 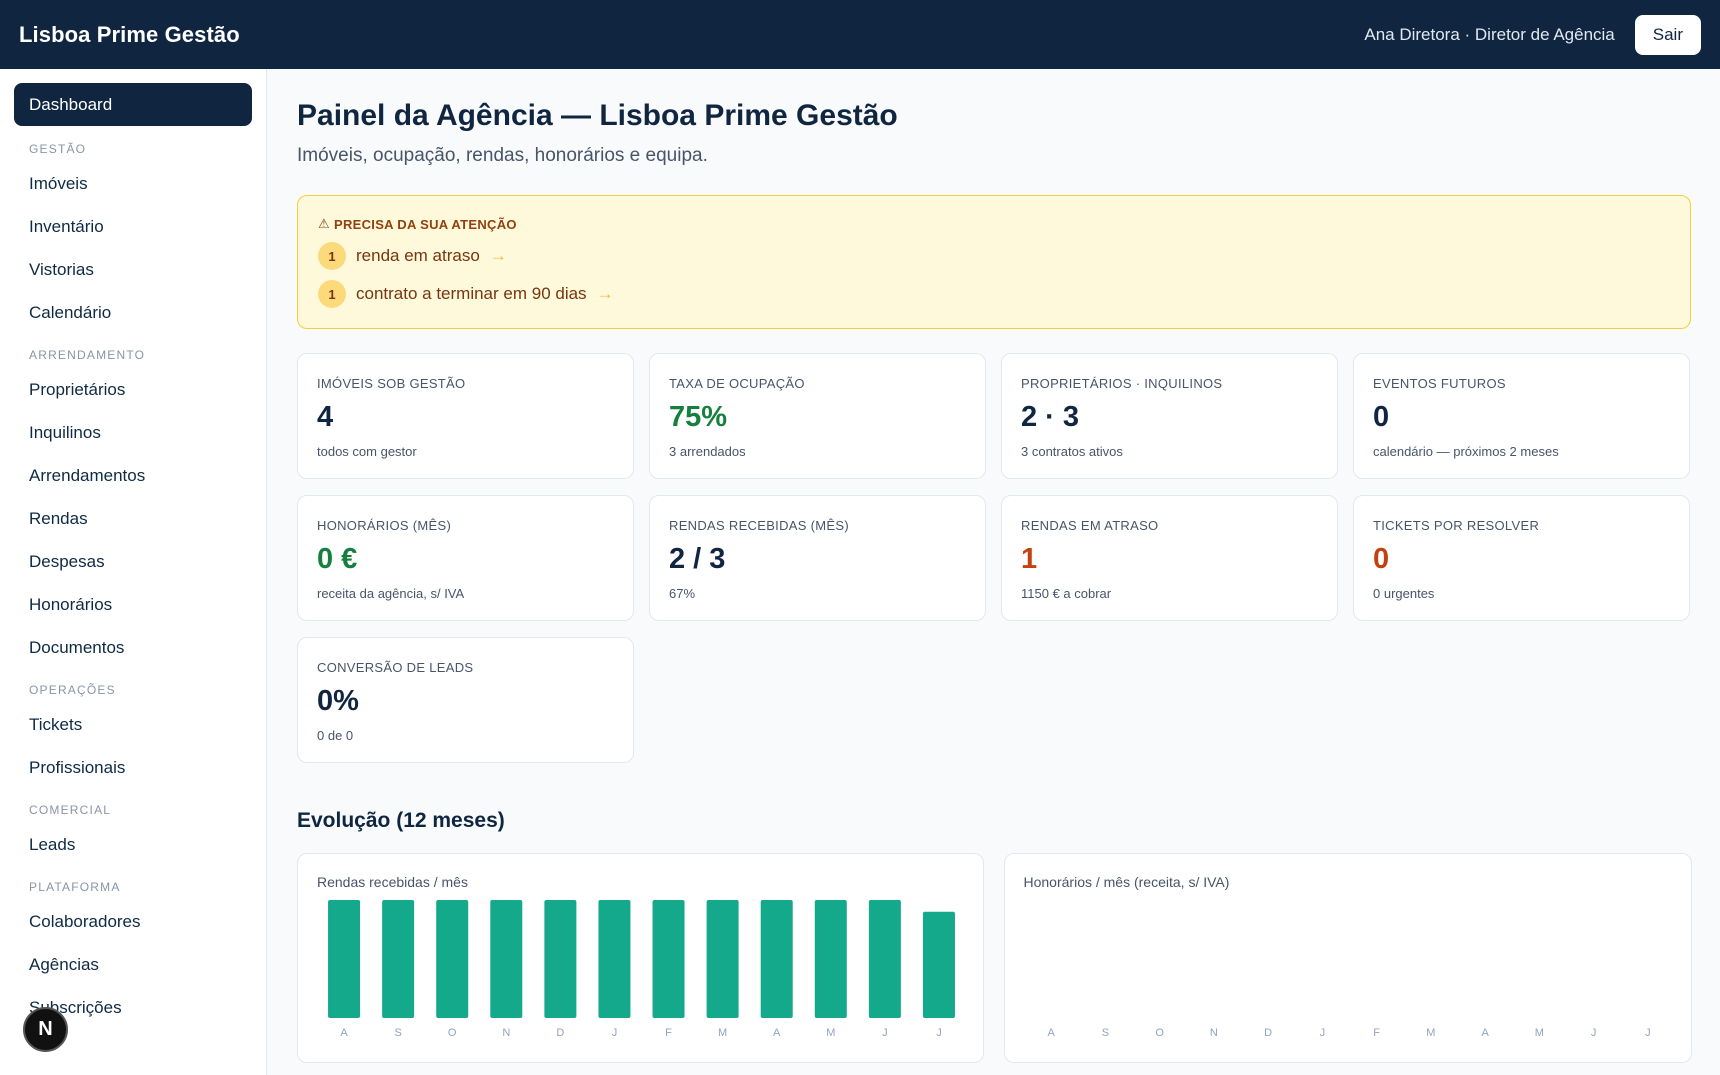 What do you see at coordinates (75, 887) in the screenshot?
I see `sidebar-section-title: PLATAFORMA` at bounding box center [75, 887].